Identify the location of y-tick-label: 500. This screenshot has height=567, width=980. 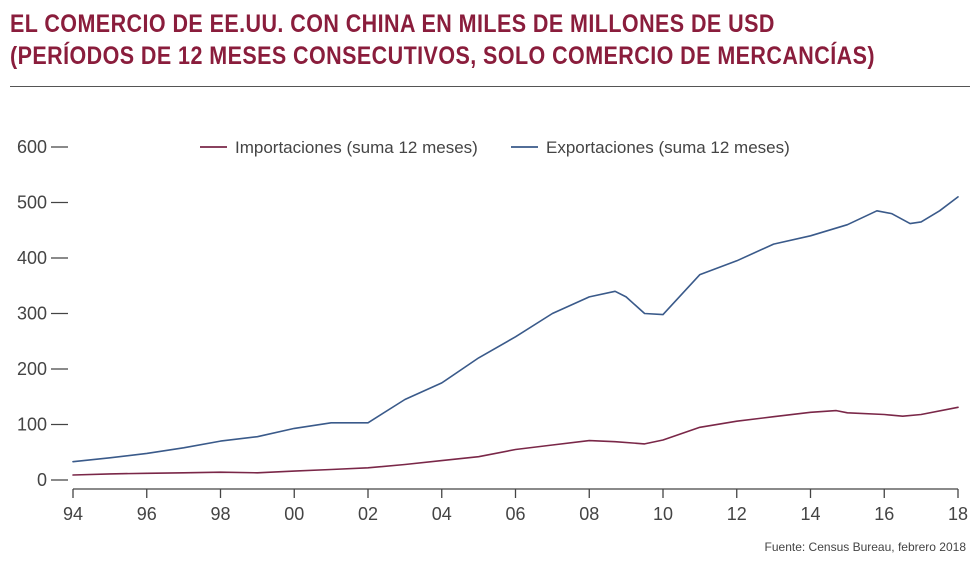
(32, 203).